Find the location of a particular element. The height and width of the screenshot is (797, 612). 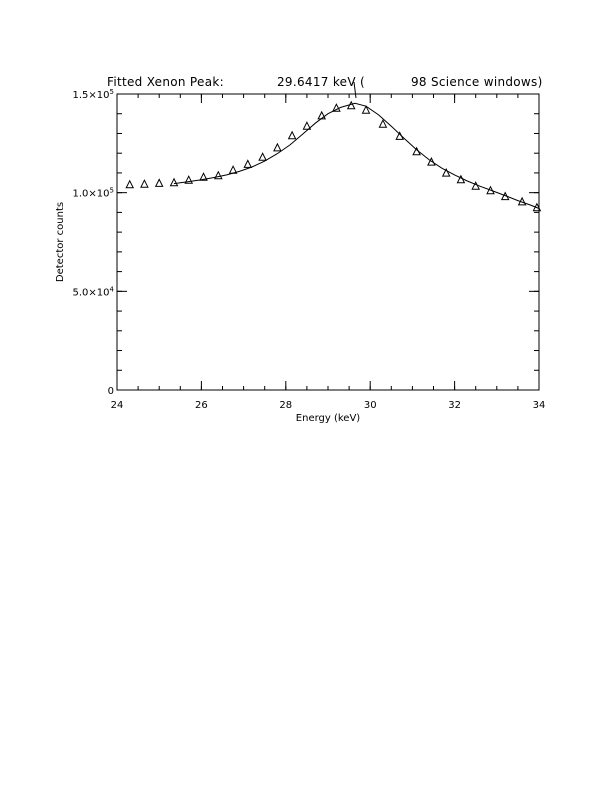

chart-title-part2: 29.6417 keV ( is located at coordinates (321, 82).